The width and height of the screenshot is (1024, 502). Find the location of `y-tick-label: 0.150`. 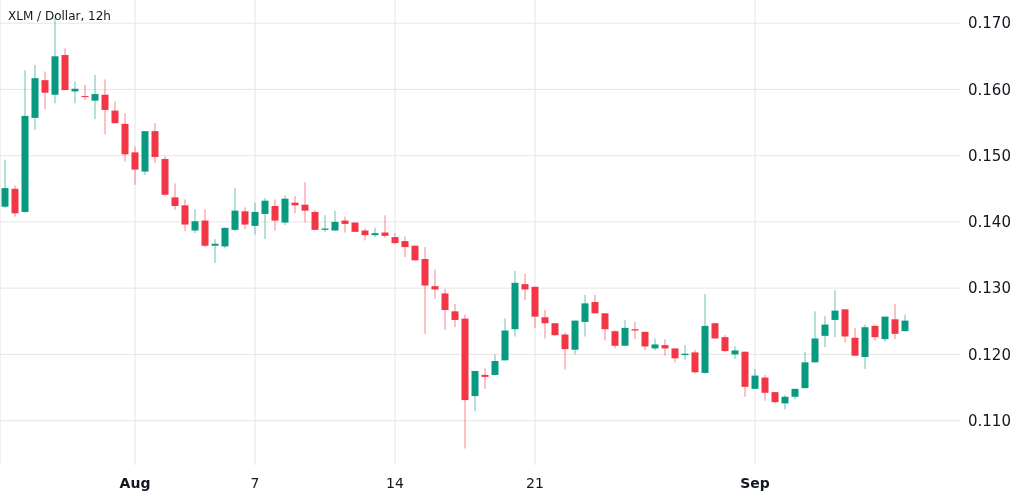

y-tick-label: 0.150 is located at coordinates (989, 155).